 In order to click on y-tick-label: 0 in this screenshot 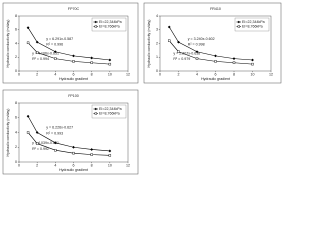, I will do `click(157, 71)`.